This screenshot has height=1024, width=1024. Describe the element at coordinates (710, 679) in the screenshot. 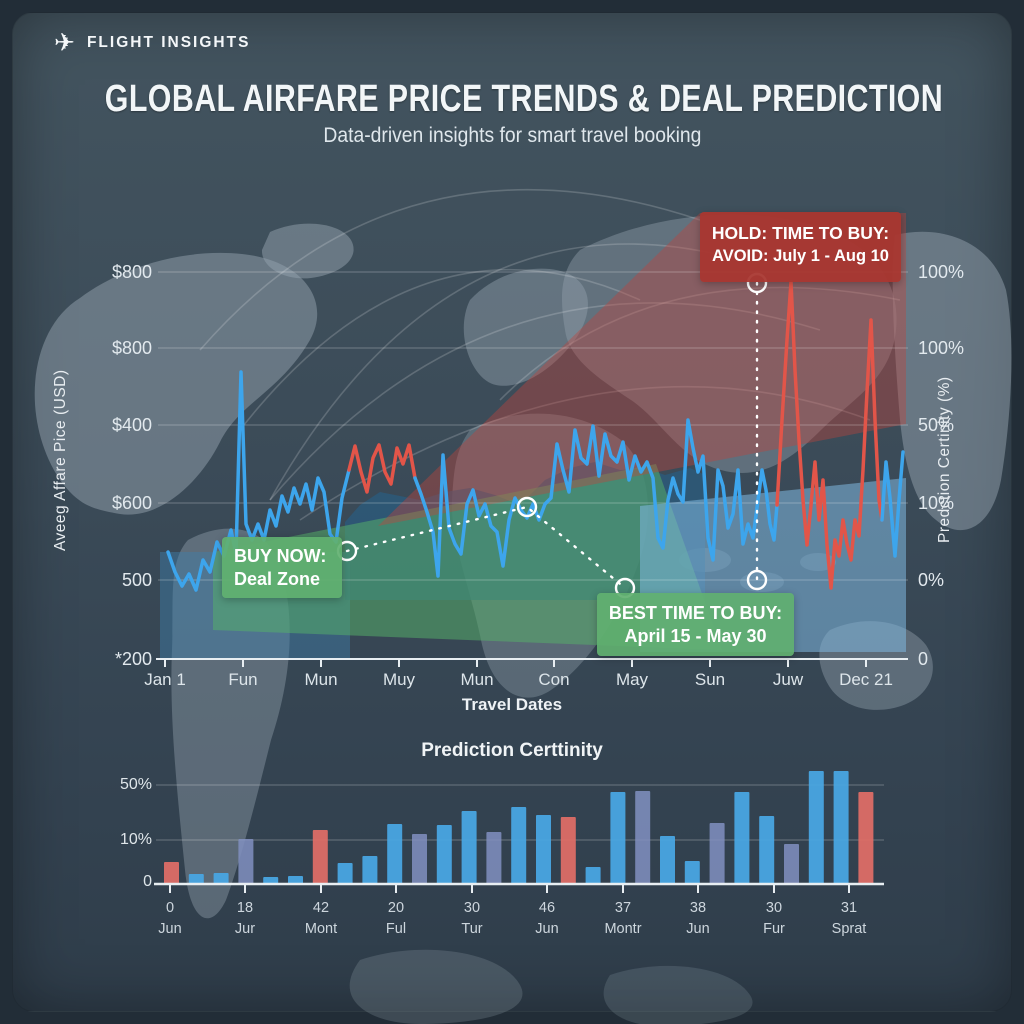

I see `x-tick: Sun` at that location.